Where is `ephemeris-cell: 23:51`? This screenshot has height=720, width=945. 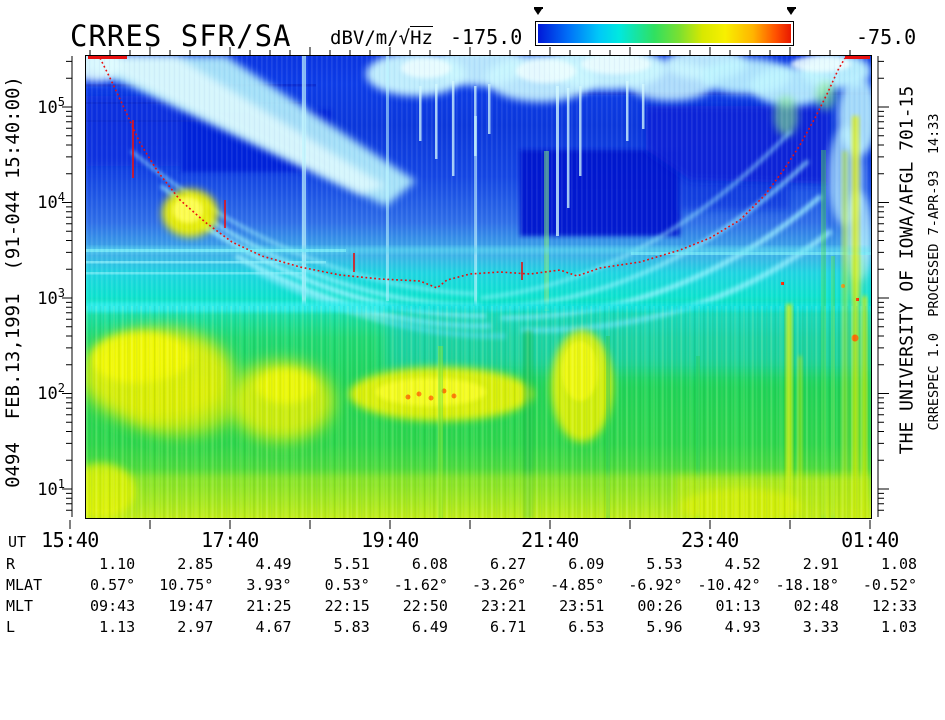 ephemeris-cell: 23:51 is located at coordinates (582, 606).